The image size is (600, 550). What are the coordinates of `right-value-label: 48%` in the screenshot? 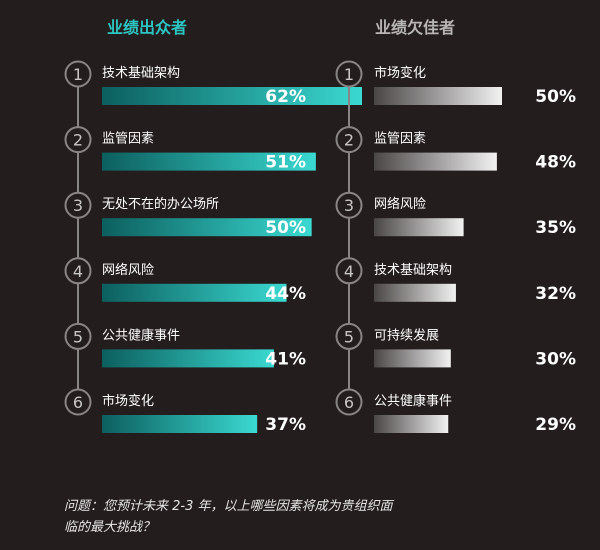 It's located at (555, 163).